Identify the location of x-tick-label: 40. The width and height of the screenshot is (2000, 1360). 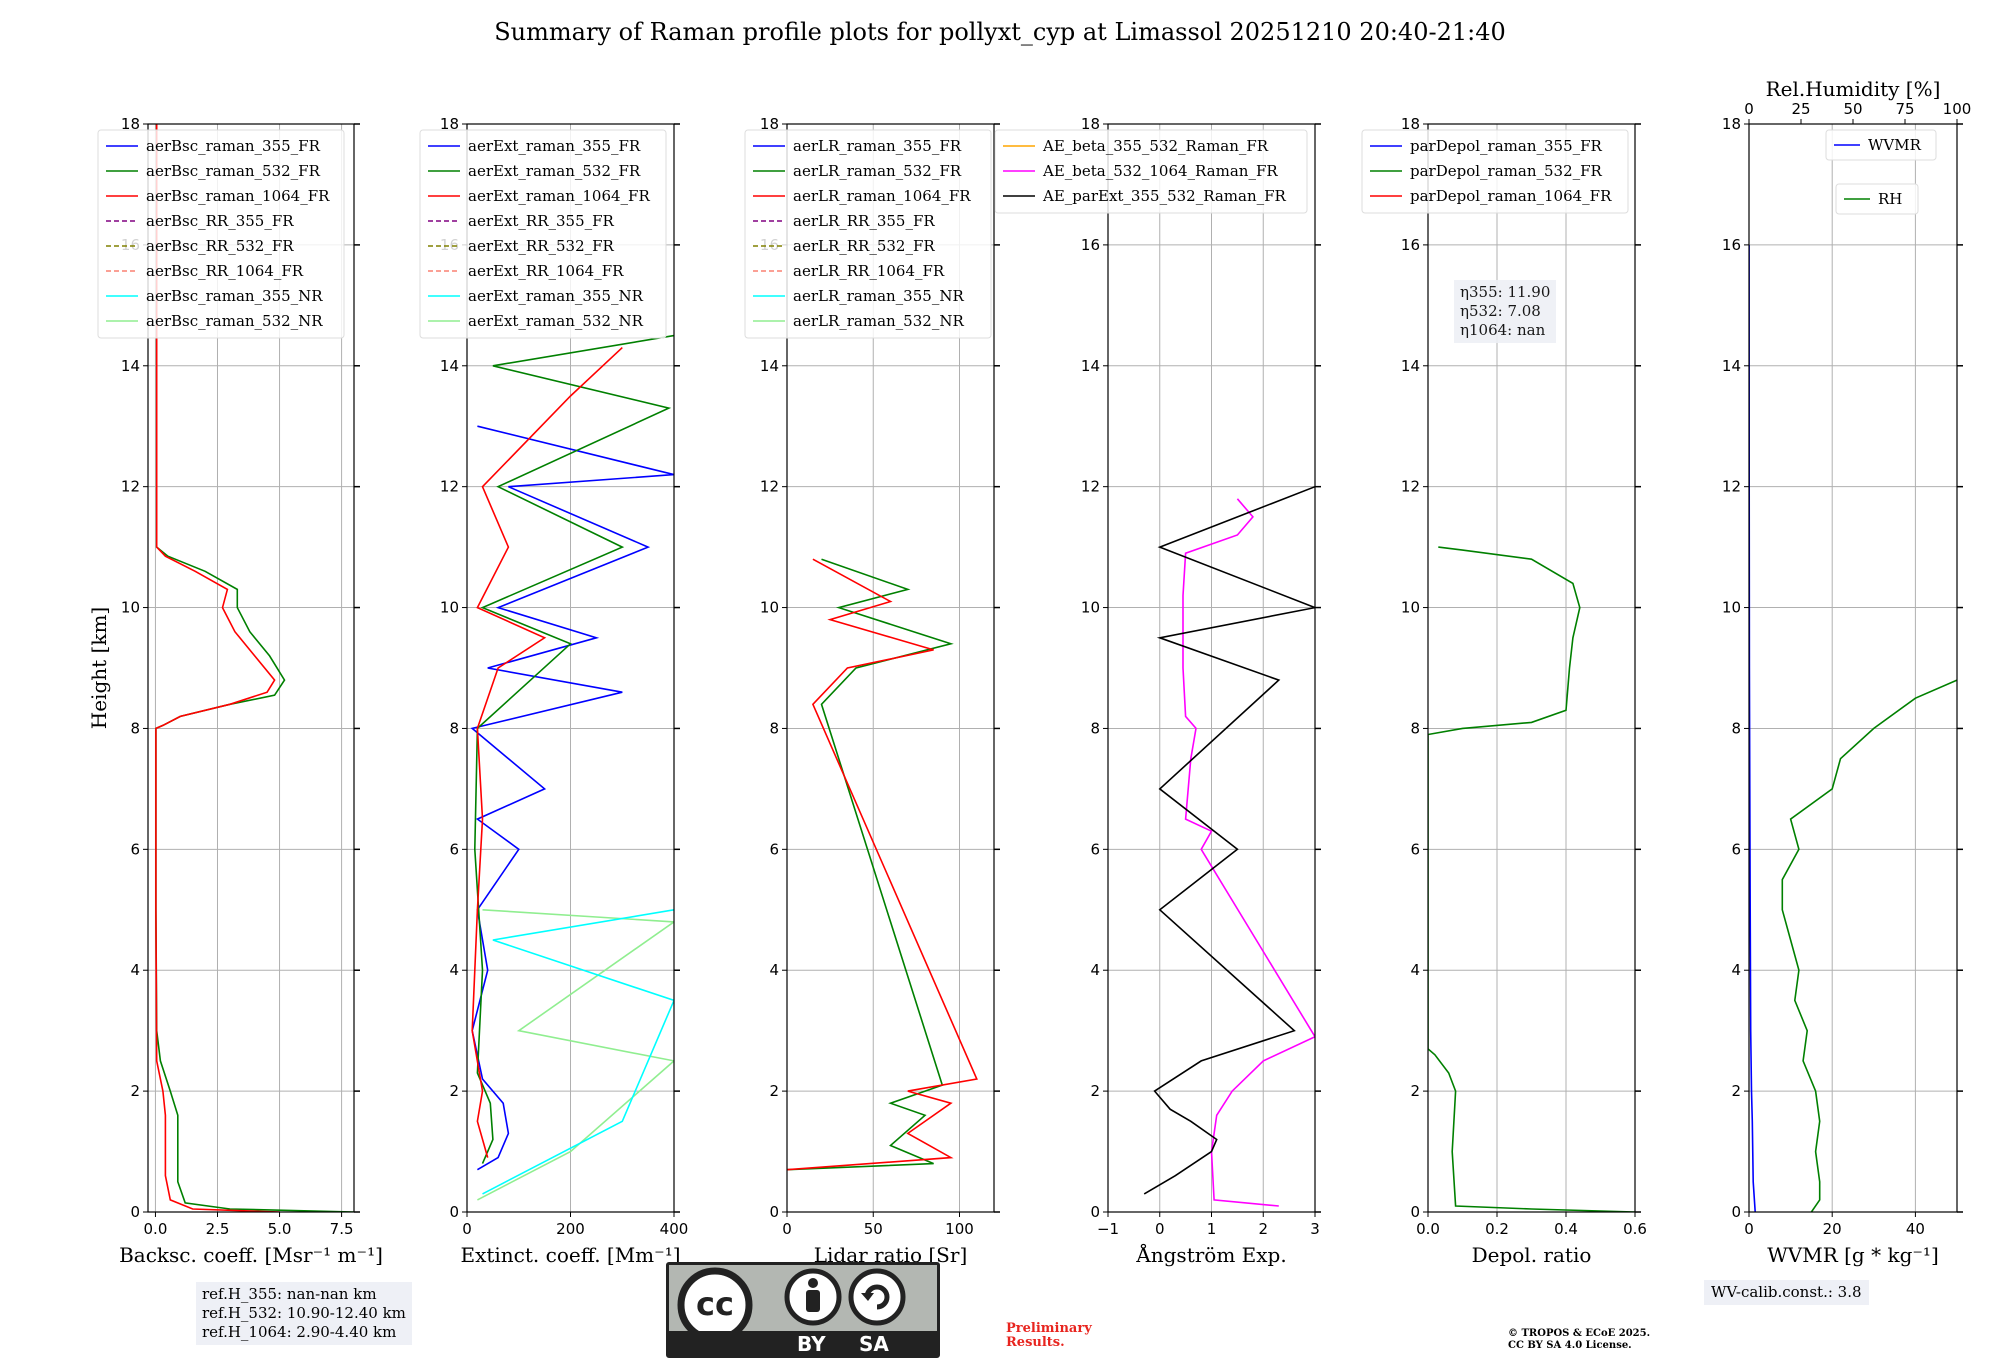
(1915, 1229).